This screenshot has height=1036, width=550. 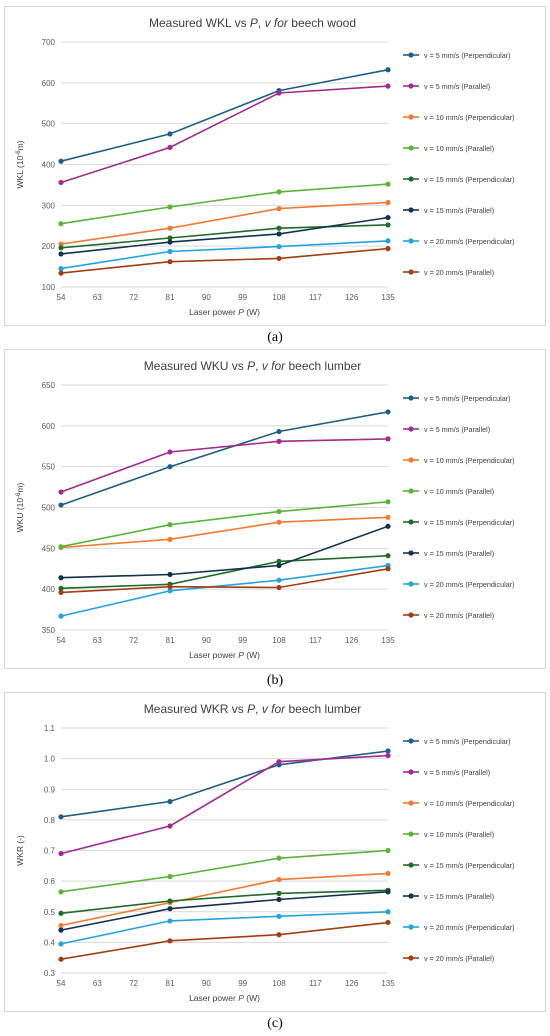 What do you see at coordinates (469, 927) in the screenshot?
I see `legend-label: v = 20 mm/s (Perpendicular)` at bounding box center [469, 927].